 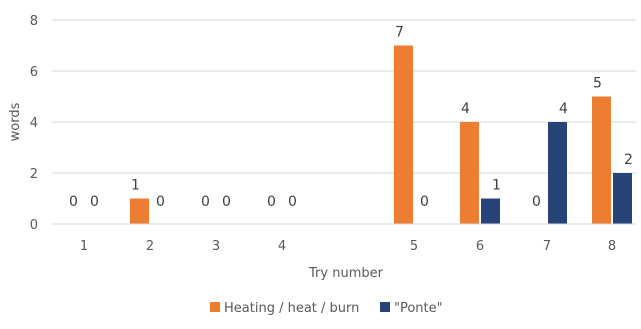 What do you see at coordinates (547, 246) in the screenshot?
I see `x-tick-label: 7` at bounding box center [547, 246].